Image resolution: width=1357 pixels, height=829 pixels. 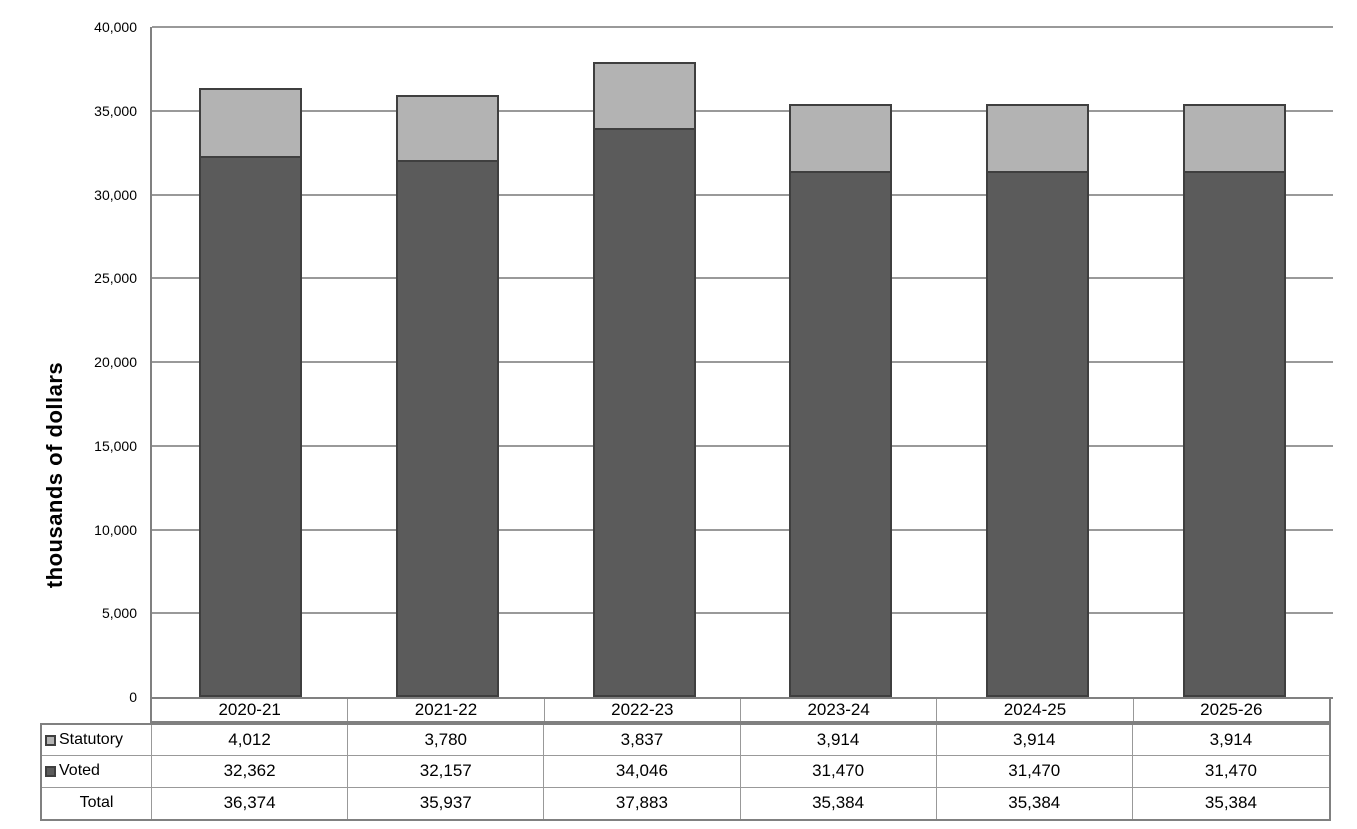 I want to click on table-cell: 32,362, so click(x=250, y=772).